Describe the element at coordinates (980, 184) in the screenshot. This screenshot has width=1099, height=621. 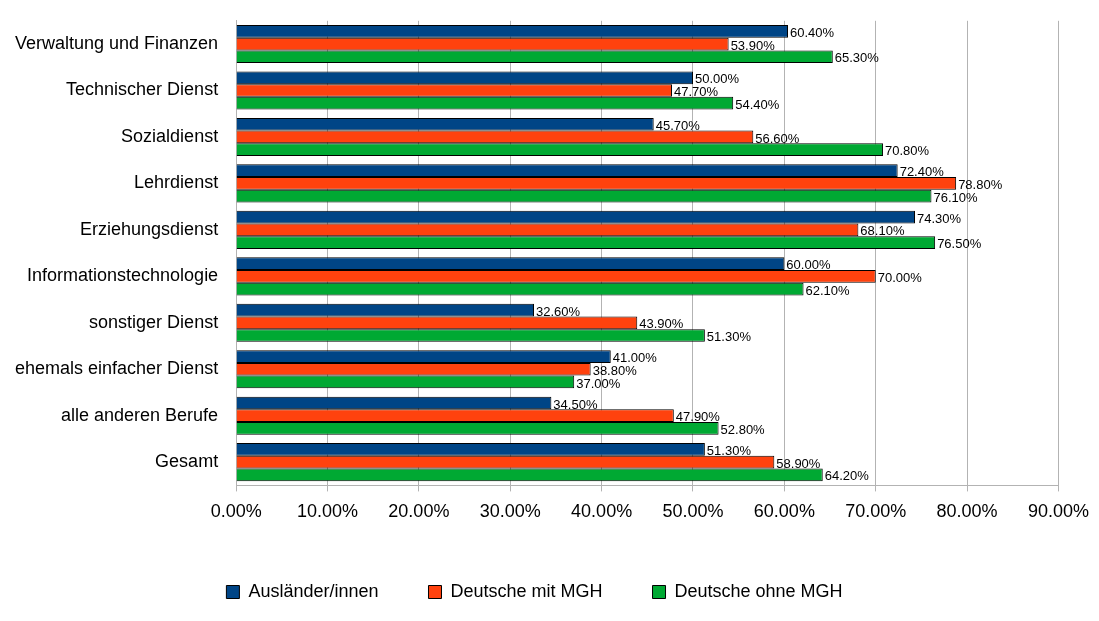
I see `data-label: 78.80%` at that location.